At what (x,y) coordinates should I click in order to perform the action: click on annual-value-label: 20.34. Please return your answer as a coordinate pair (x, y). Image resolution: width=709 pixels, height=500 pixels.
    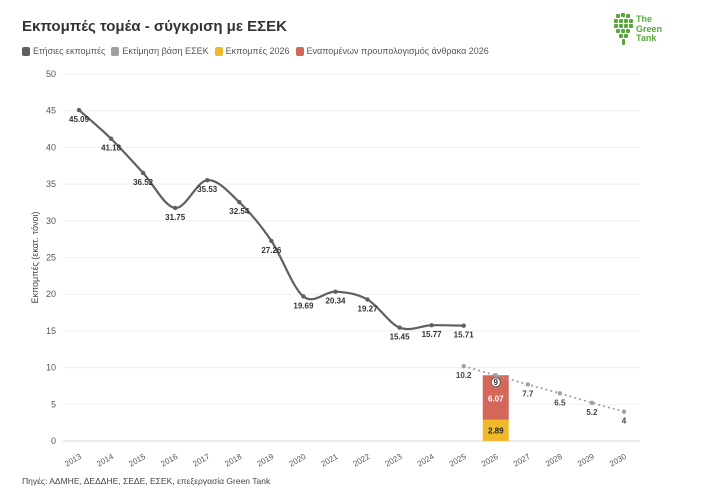
    Looking at the image, I should click on (335, 301).